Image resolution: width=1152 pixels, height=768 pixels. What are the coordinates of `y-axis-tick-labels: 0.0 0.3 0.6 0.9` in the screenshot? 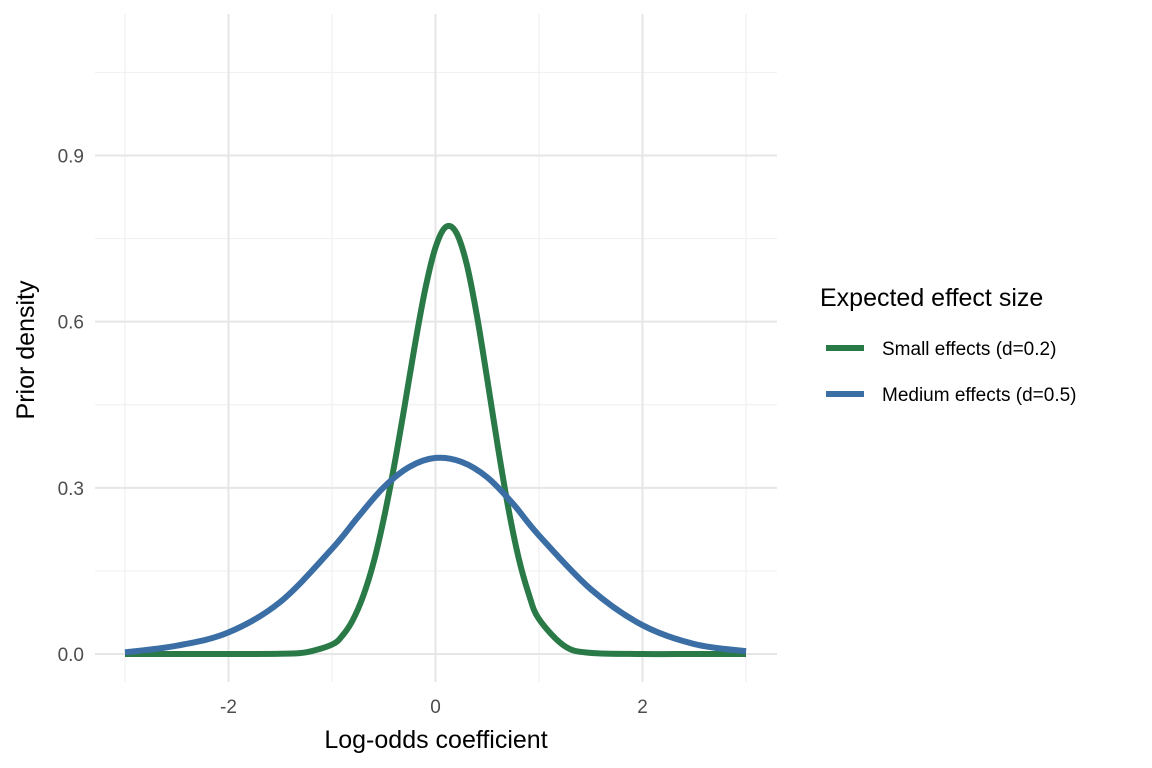 It's located at (71, 407).